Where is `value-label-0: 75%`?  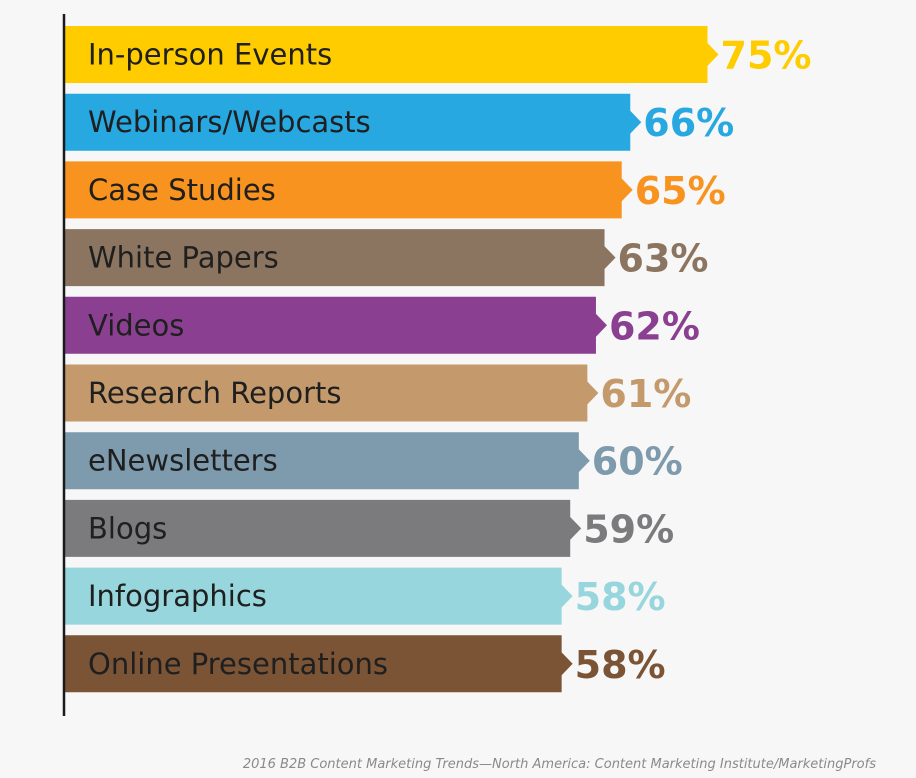
value-label-0: 75% is located at coordinates (766, 56).